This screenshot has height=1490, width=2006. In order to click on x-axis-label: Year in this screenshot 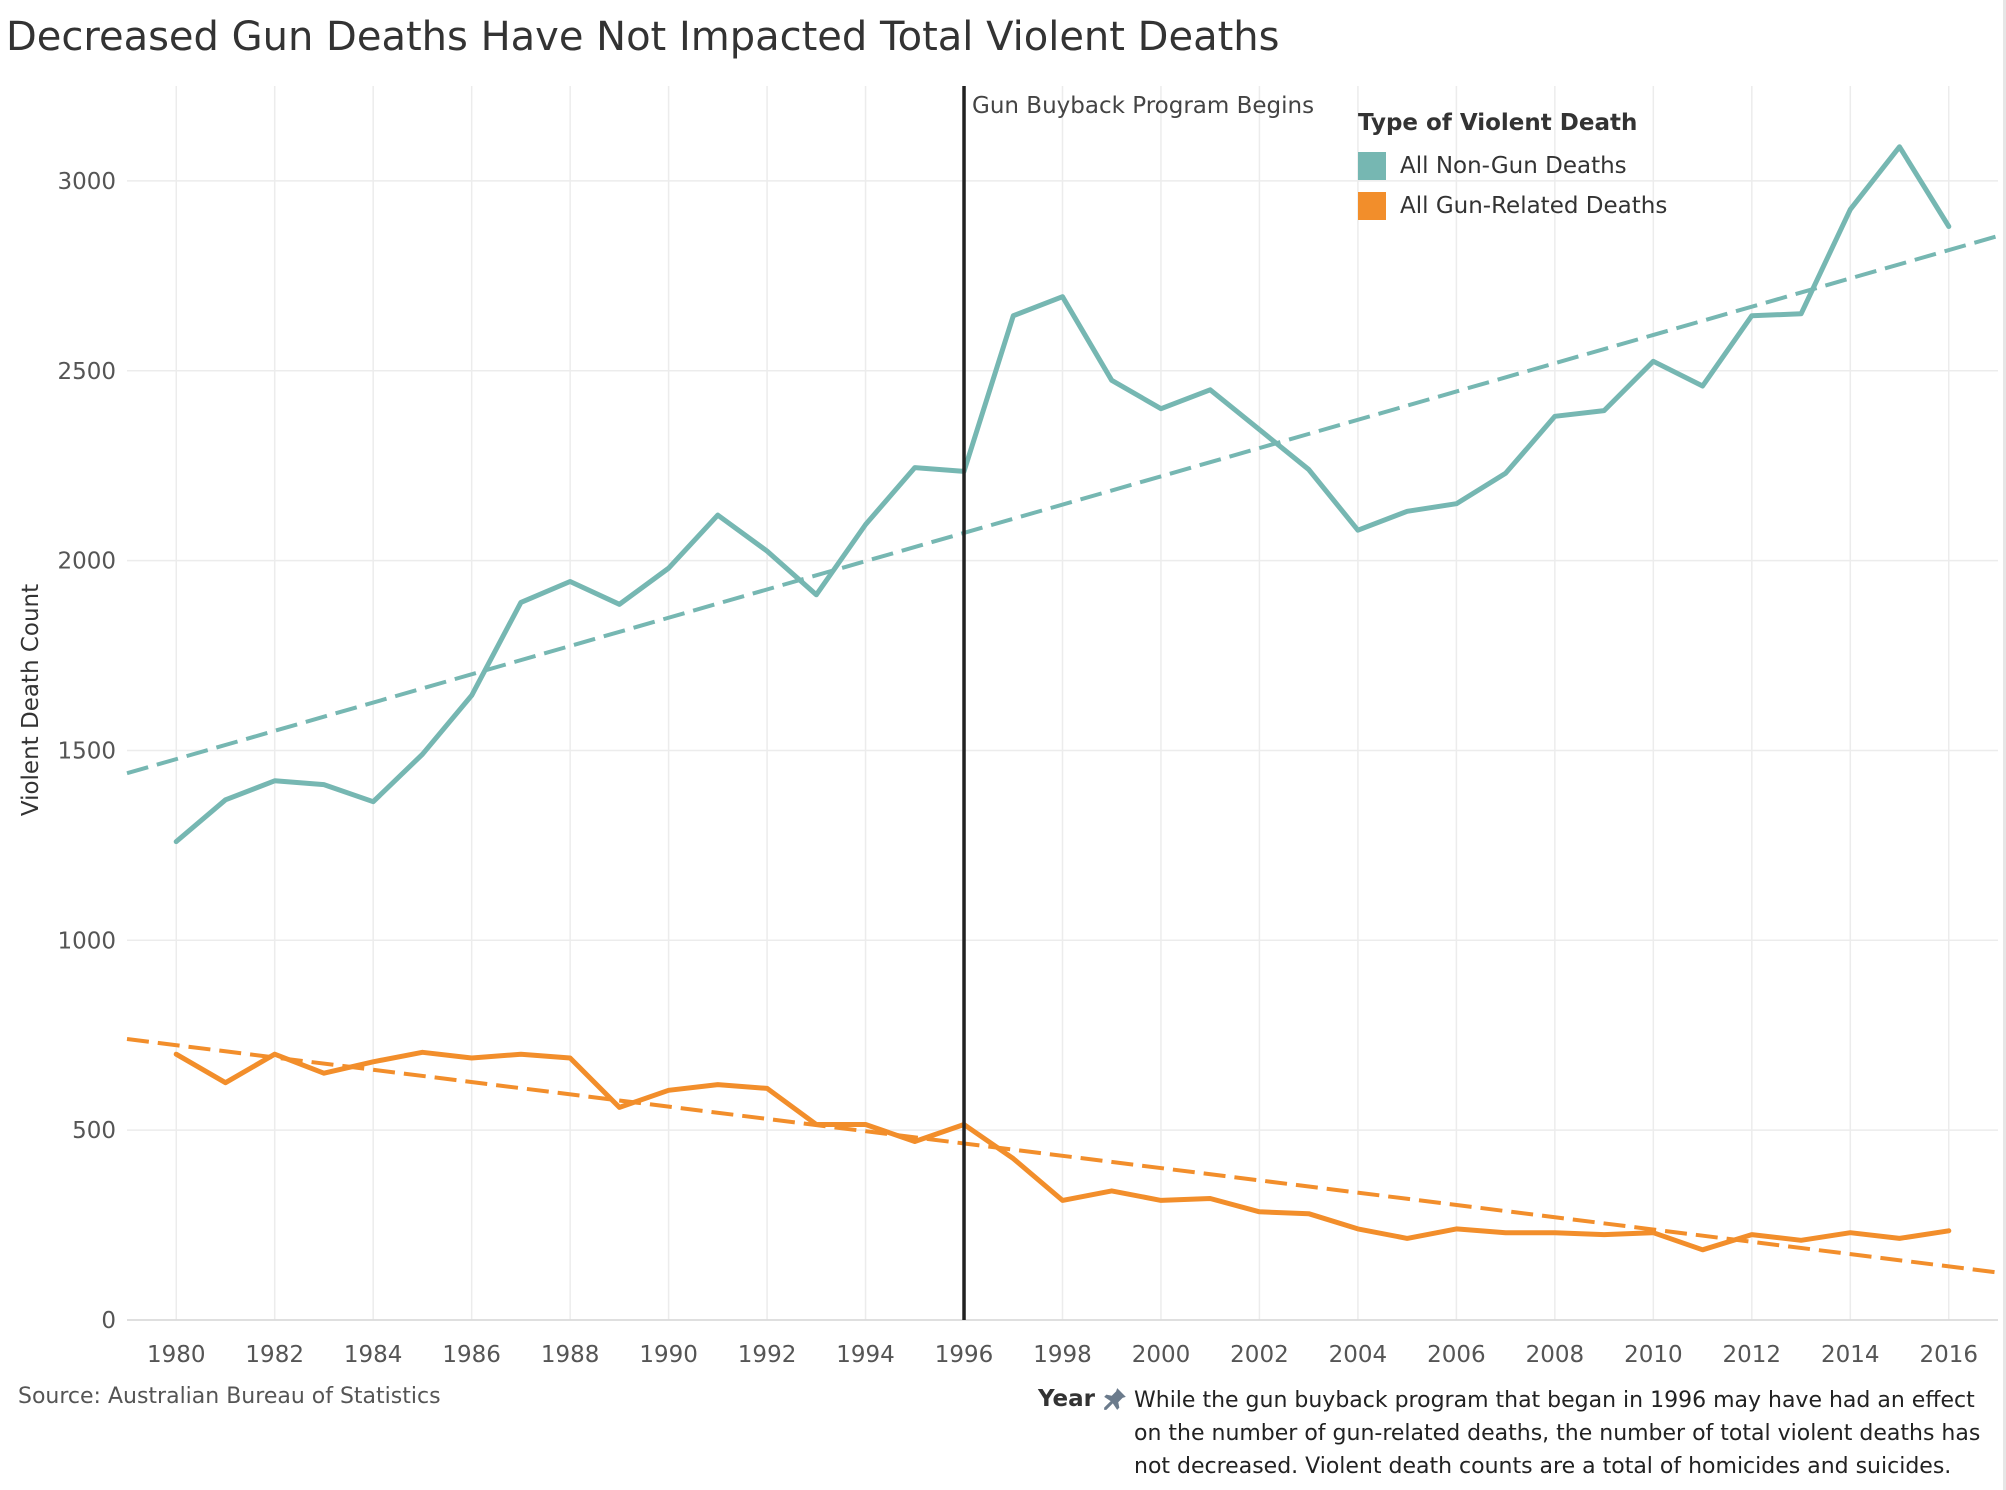, I will do `click(1067, 1399)`.